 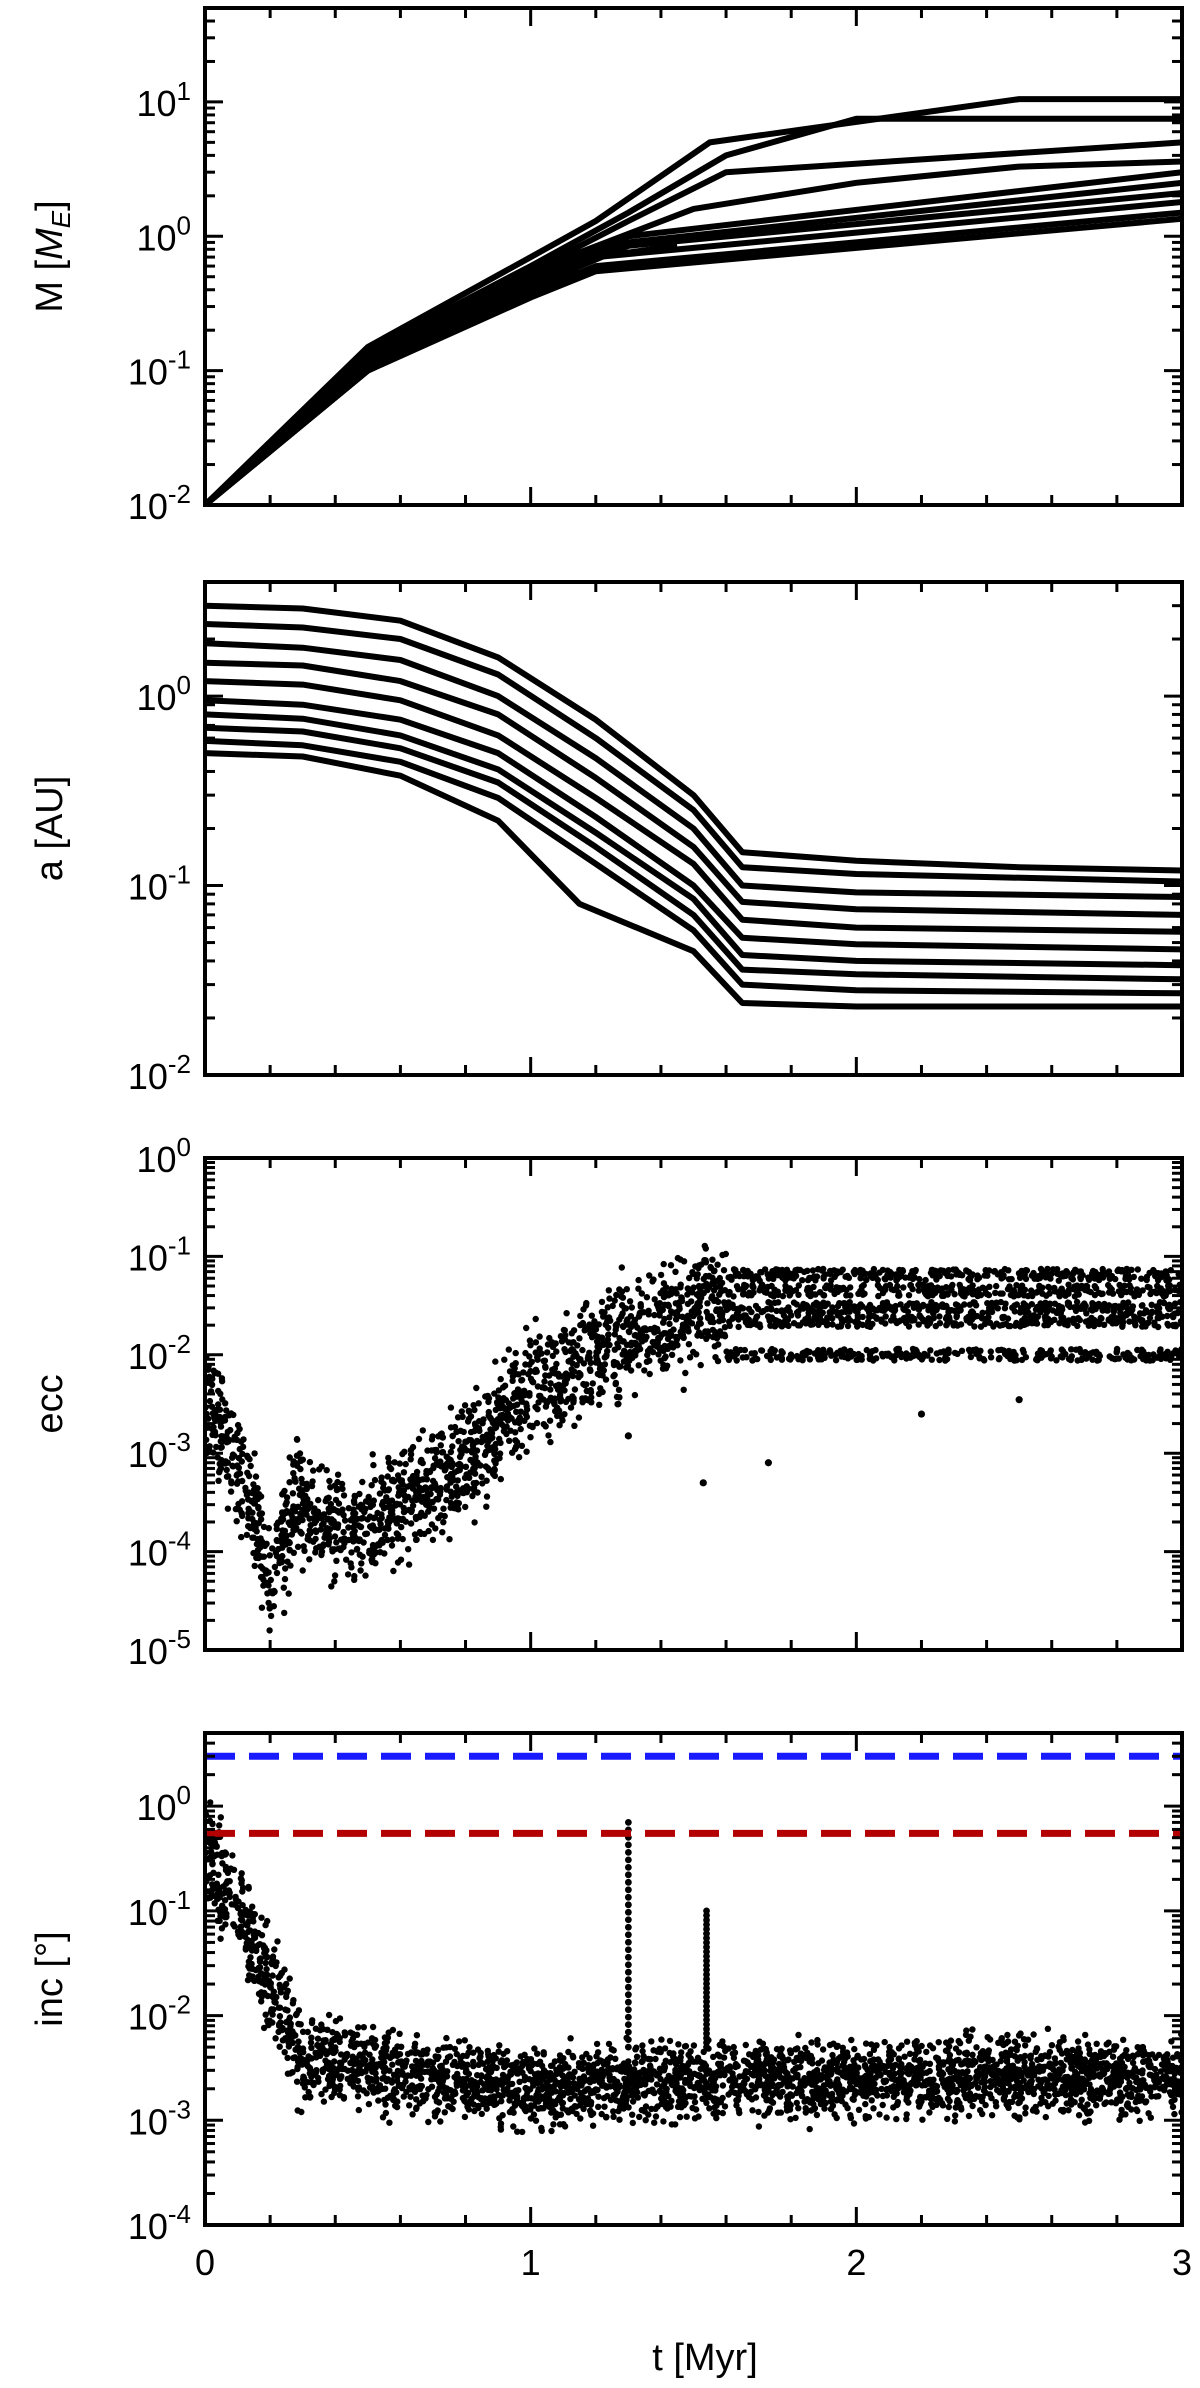 What do you see at coordinates (159, 1353) in the screenshot?
I see `y-tick-label: 10⁻²` at bounding box center [159, 1353].